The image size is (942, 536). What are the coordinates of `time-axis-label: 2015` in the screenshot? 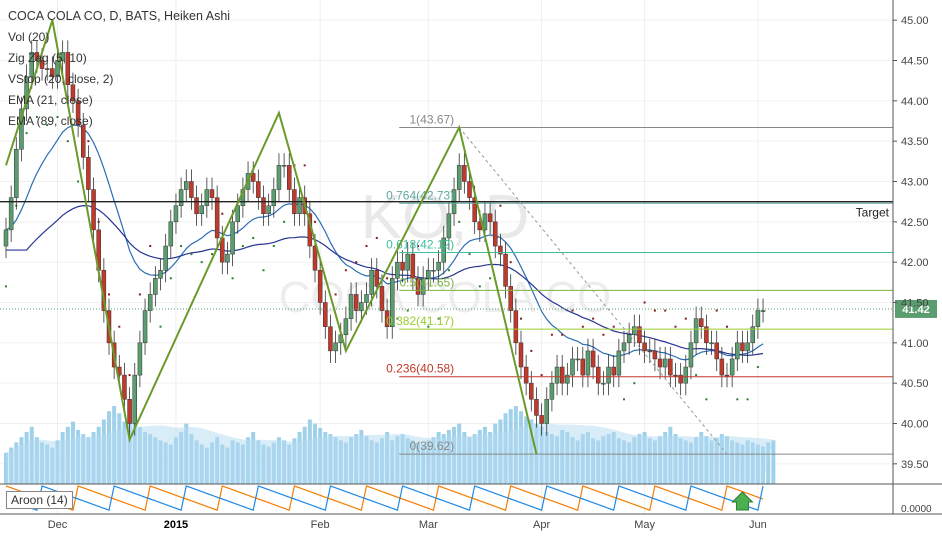 It's located at (176, 525).